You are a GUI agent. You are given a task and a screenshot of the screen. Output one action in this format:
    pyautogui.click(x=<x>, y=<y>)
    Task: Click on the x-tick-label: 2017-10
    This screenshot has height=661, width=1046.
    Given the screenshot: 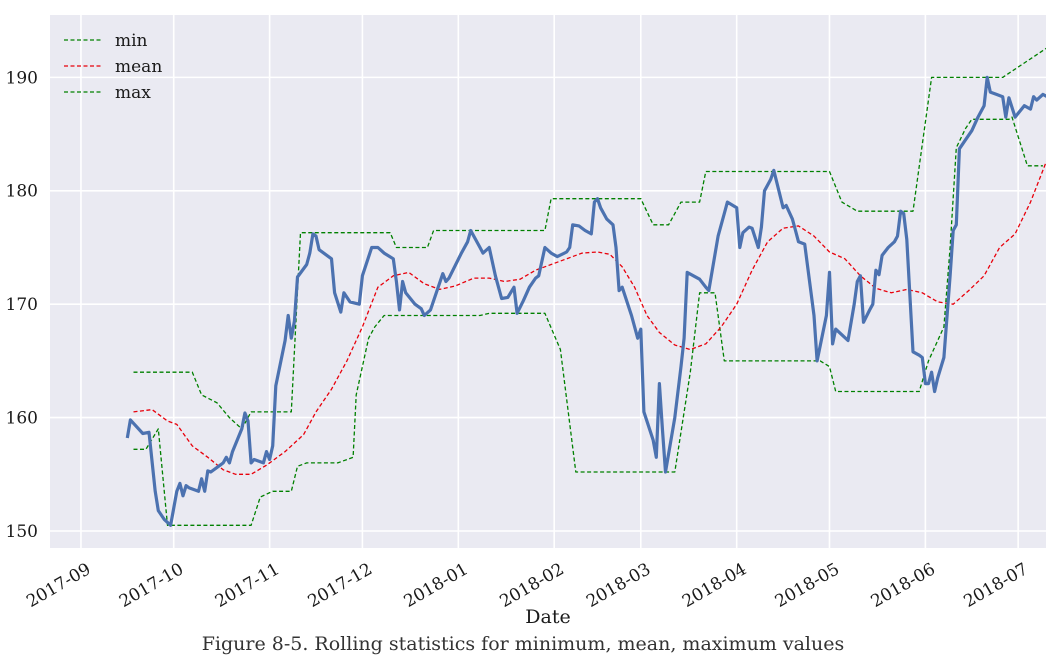 What is the action you would take?
    pyautogui.click(x=151, y=585)
    